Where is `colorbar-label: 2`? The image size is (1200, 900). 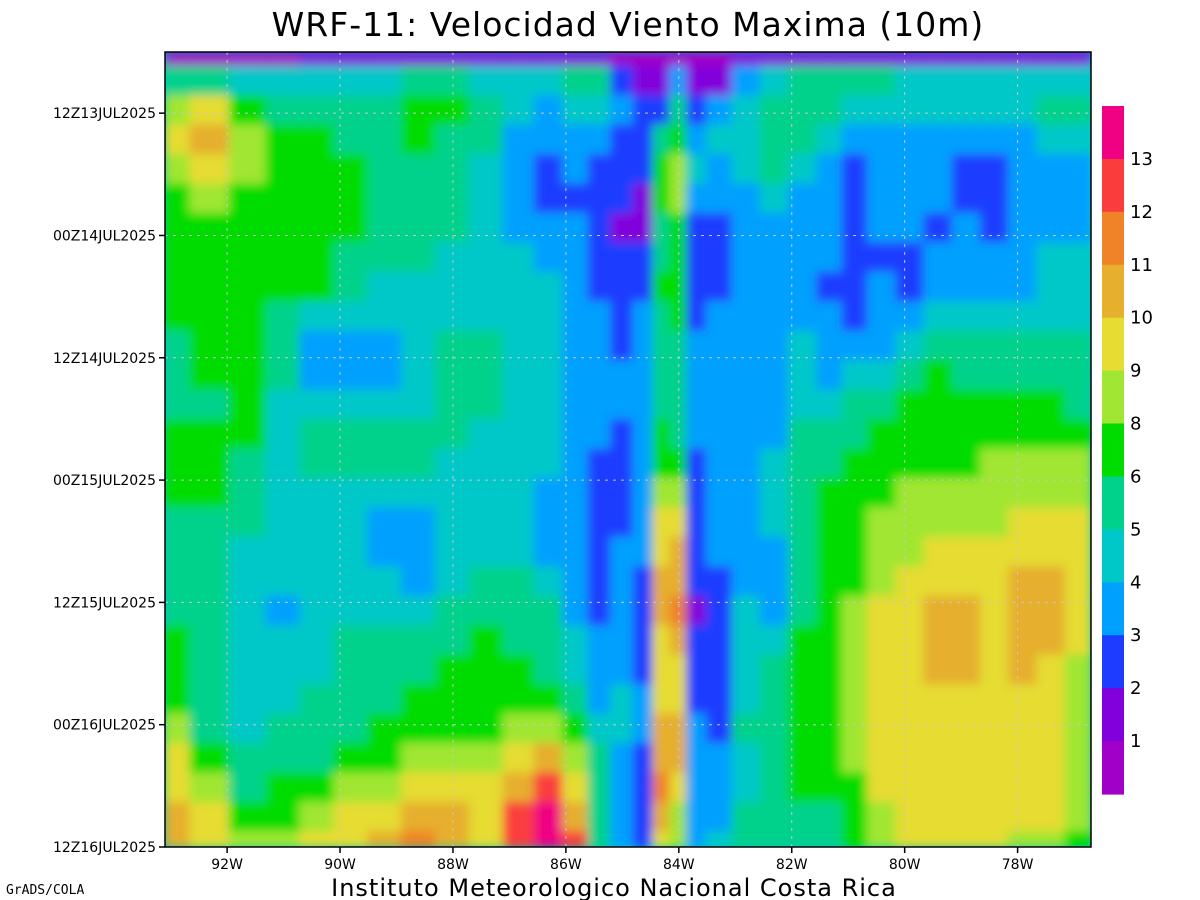 colorbar-label: 2 is located at coordinates (1135, 688).